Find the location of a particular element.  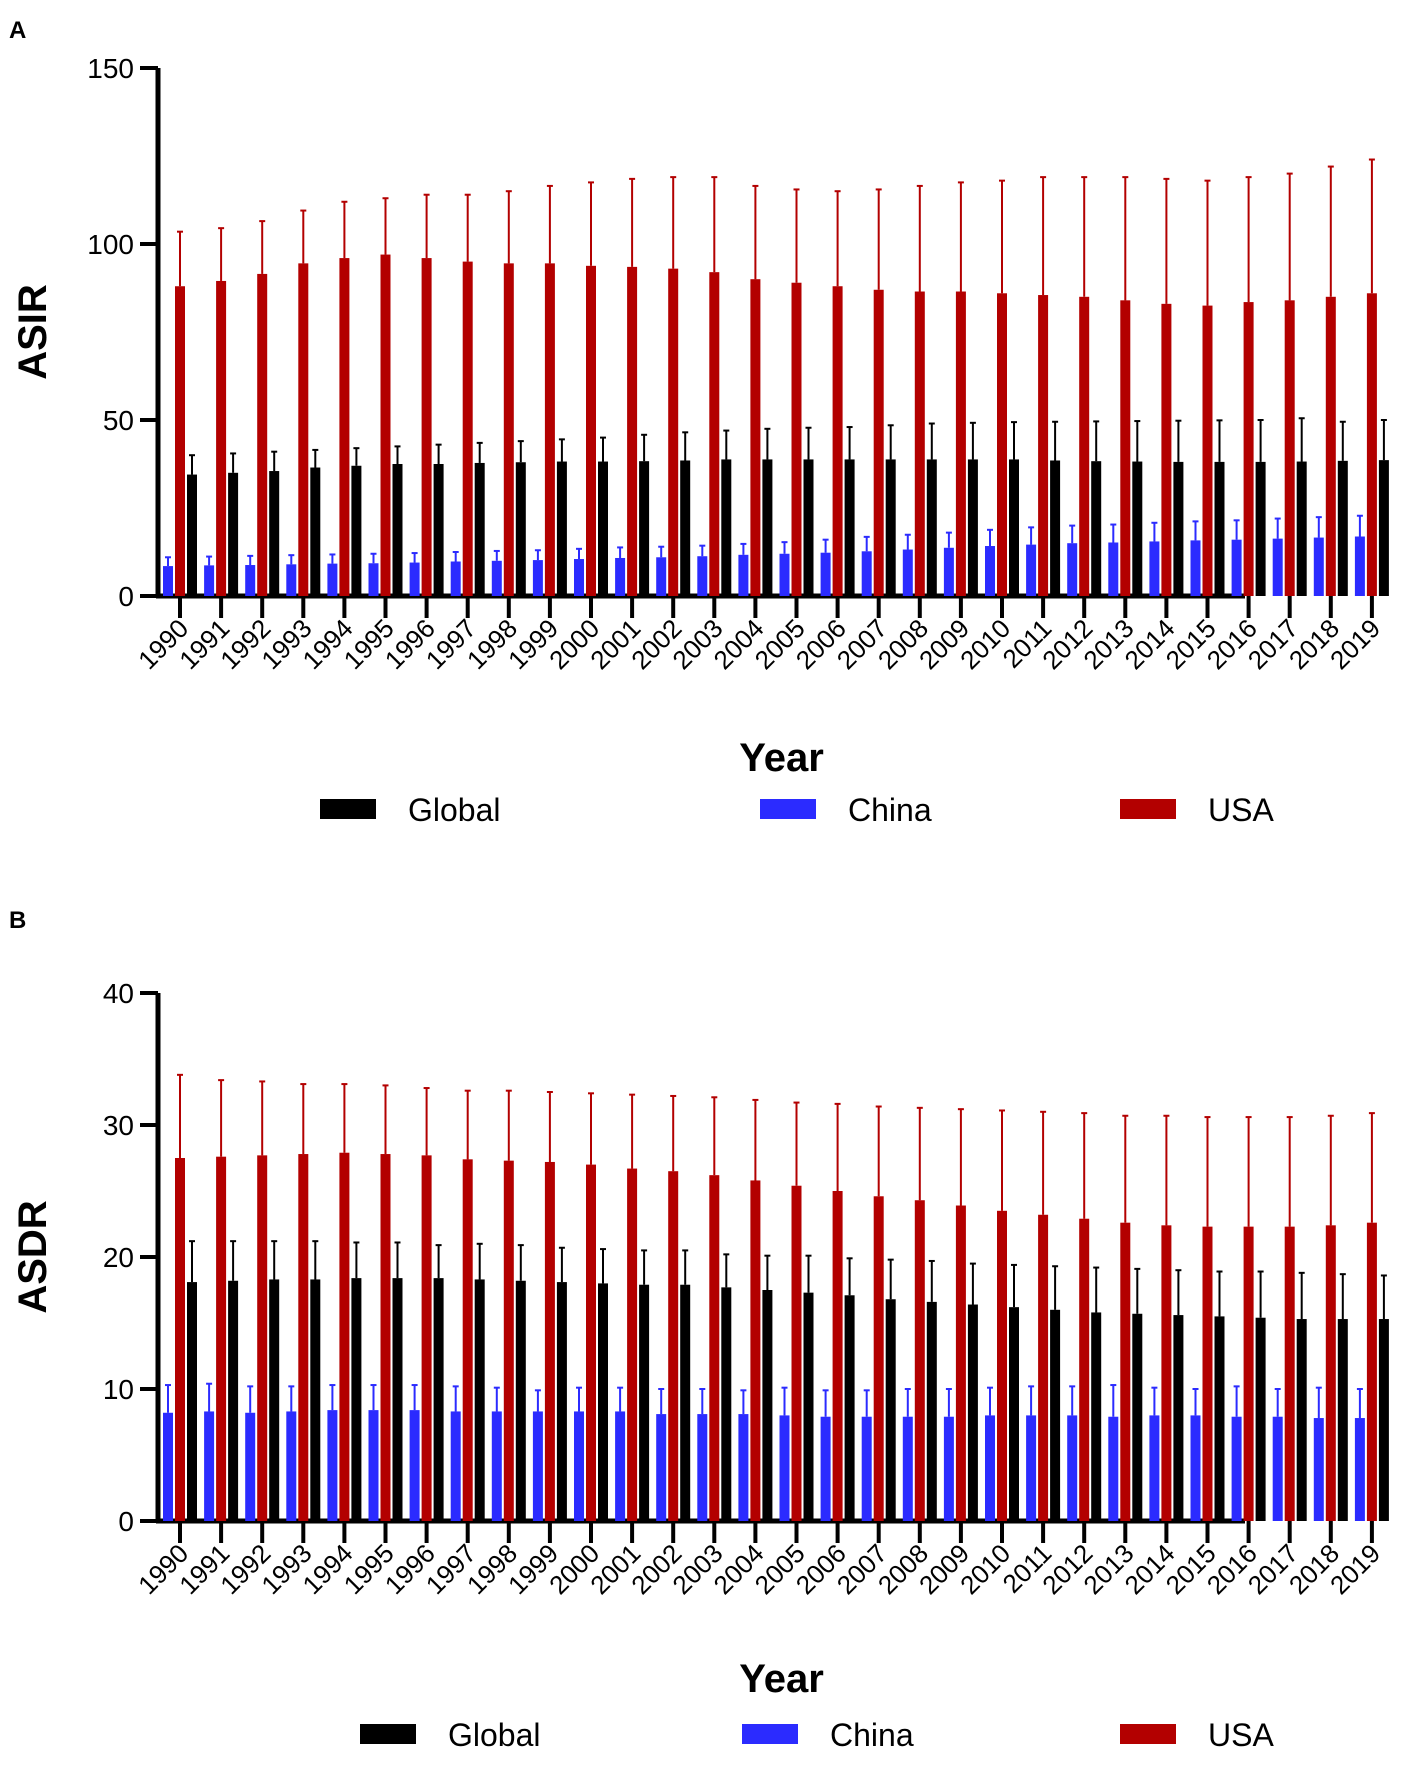

y-tick-label: 0 is located at coordinates (126, 596).